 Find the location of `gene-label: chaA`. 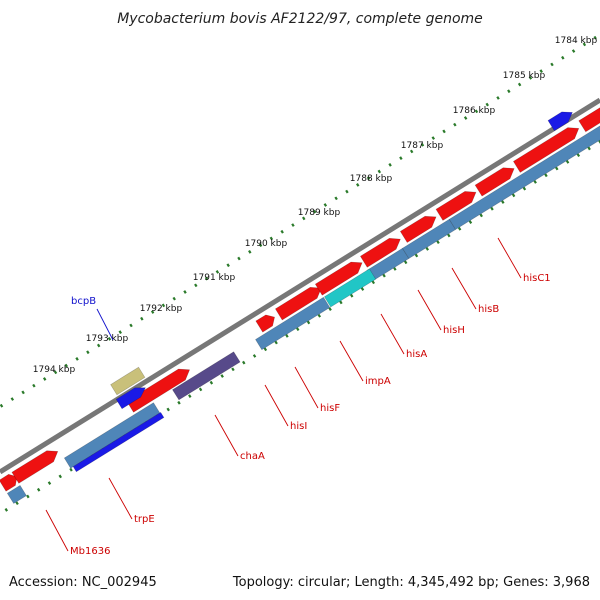

gene-label: chaA is located at coordinates (252, 456).